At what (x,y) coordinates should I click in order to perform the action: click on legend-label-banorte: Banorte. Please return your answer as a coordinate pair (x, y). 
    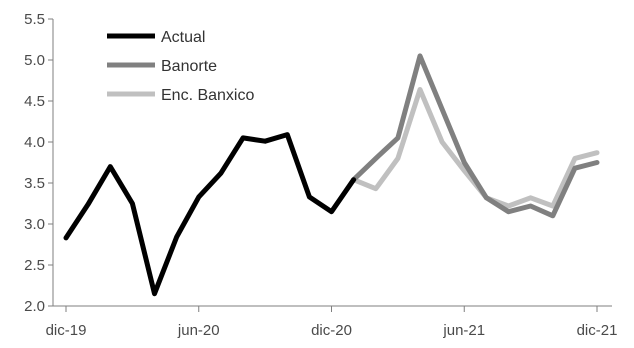
    Looking at the image, I should click on (189, 66).